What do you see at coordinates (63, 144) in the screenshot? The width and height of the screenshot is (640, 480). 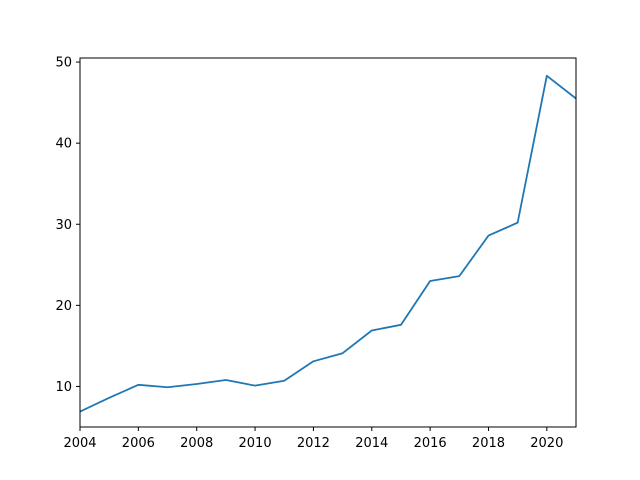 I see `y-tick-label: 40` at bounding box center [63, 144].